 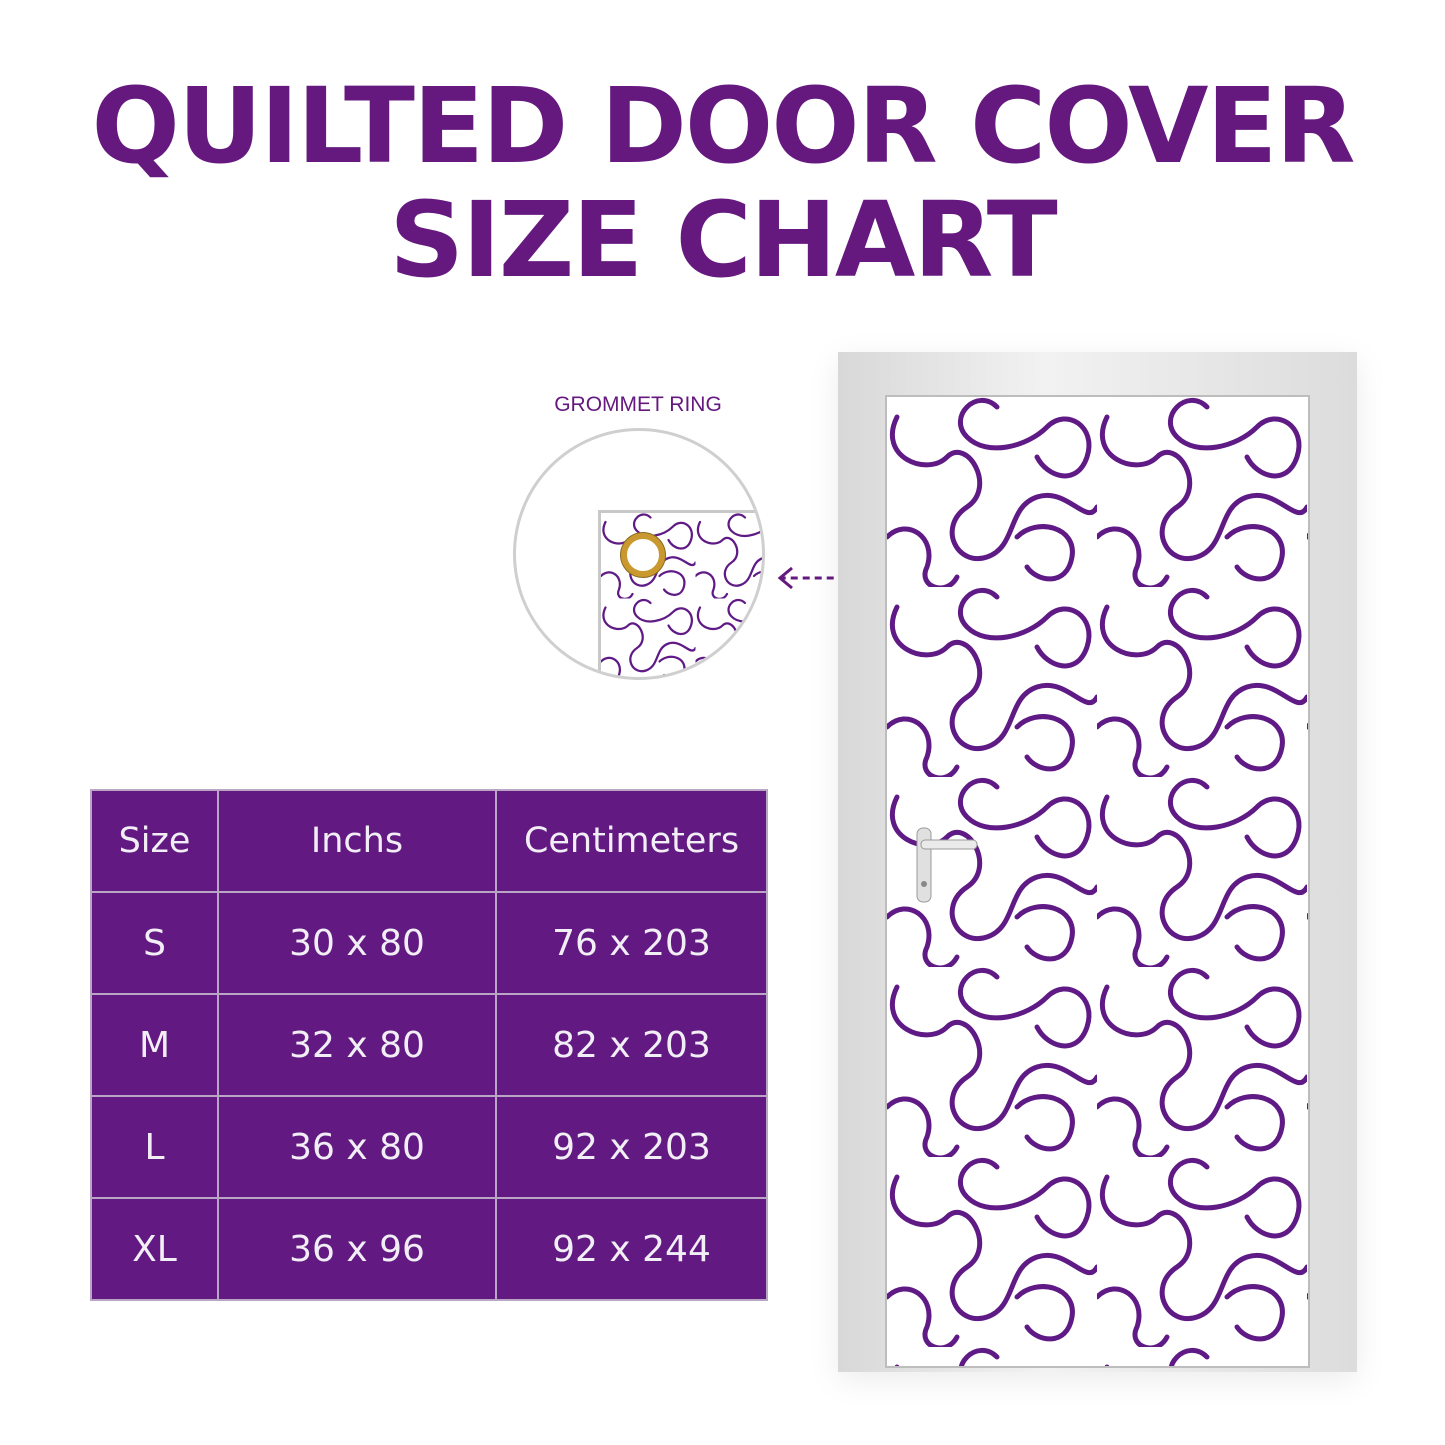 What do you see at coordinates (631, 841) in the screenshot?
I see `header-centimeters: Centimeters` at bounding box center [631, 841].